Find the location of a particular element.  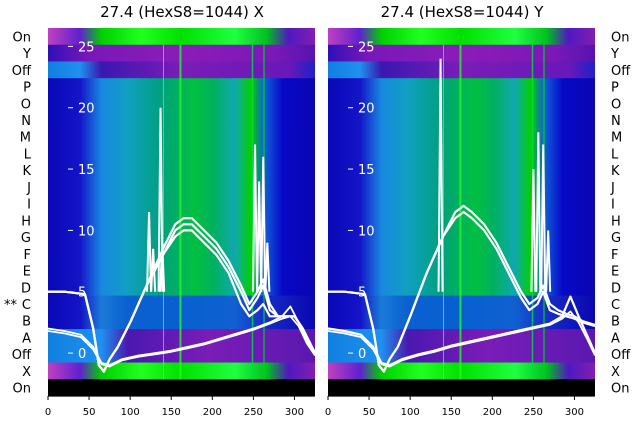

row-label: G is located at coordinates (616, 238).